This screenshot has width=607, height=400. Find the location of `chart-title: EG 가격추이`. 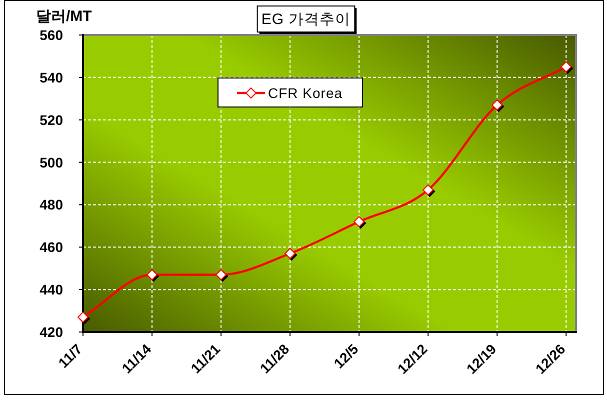

chart-title: EG 가격추이 is located at coordinates (306, 19).